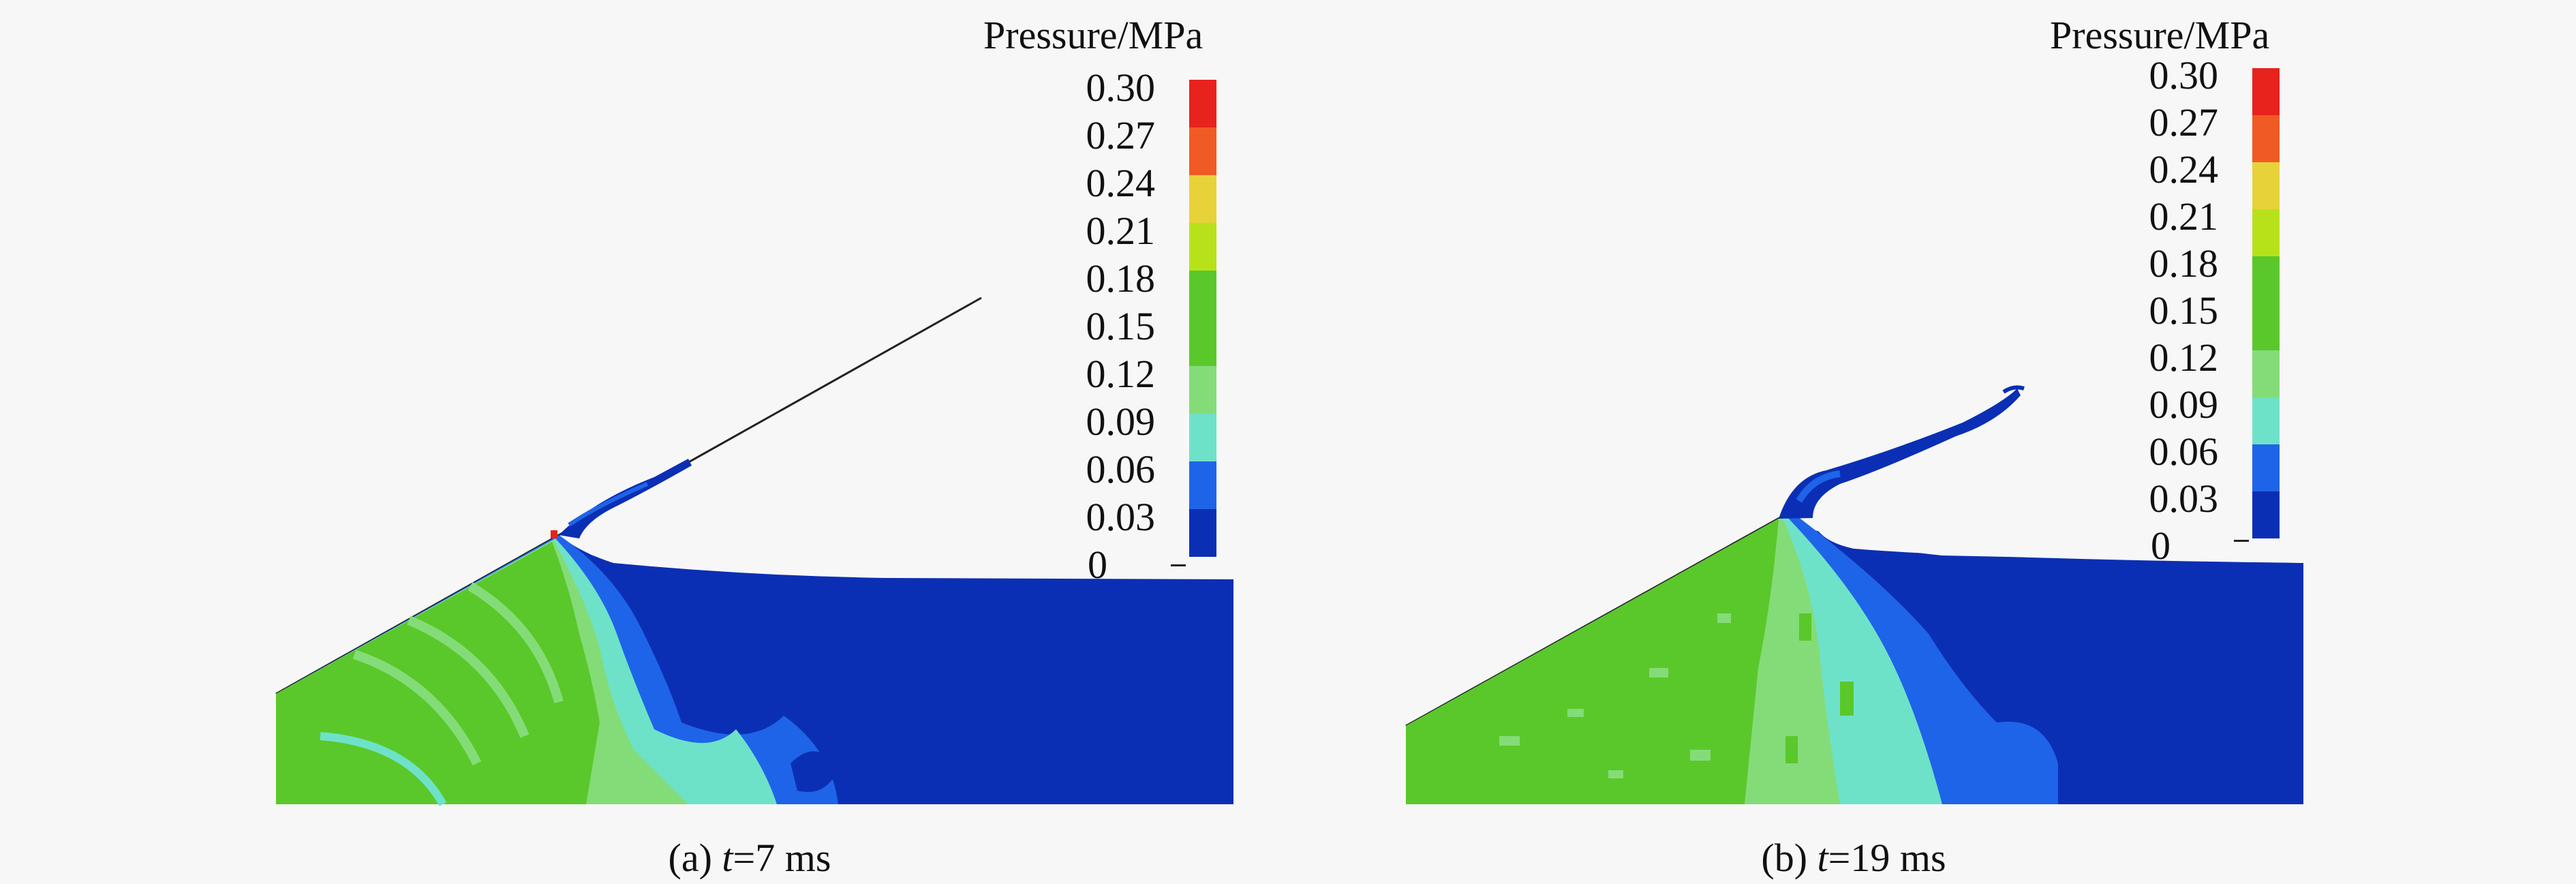 This screenshot has height=884, width=2576. What do you see at coordinates (1093, 35) in the screenshot?
I see `colorbar-a-title: Pressure/MPa` at bounding box center [1093, 35].